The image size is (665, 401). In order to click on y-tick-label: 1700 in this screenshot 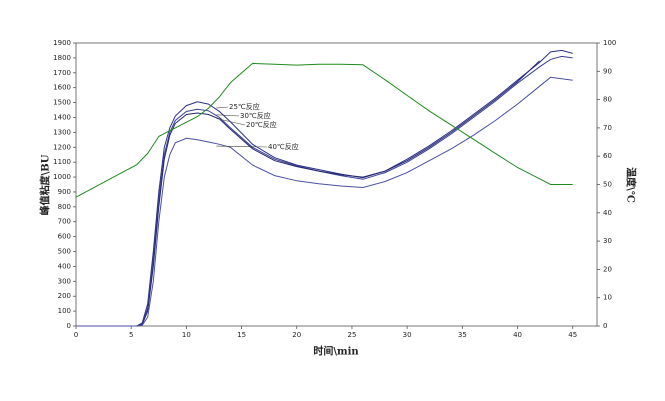, I will do `click(62, 73)`.